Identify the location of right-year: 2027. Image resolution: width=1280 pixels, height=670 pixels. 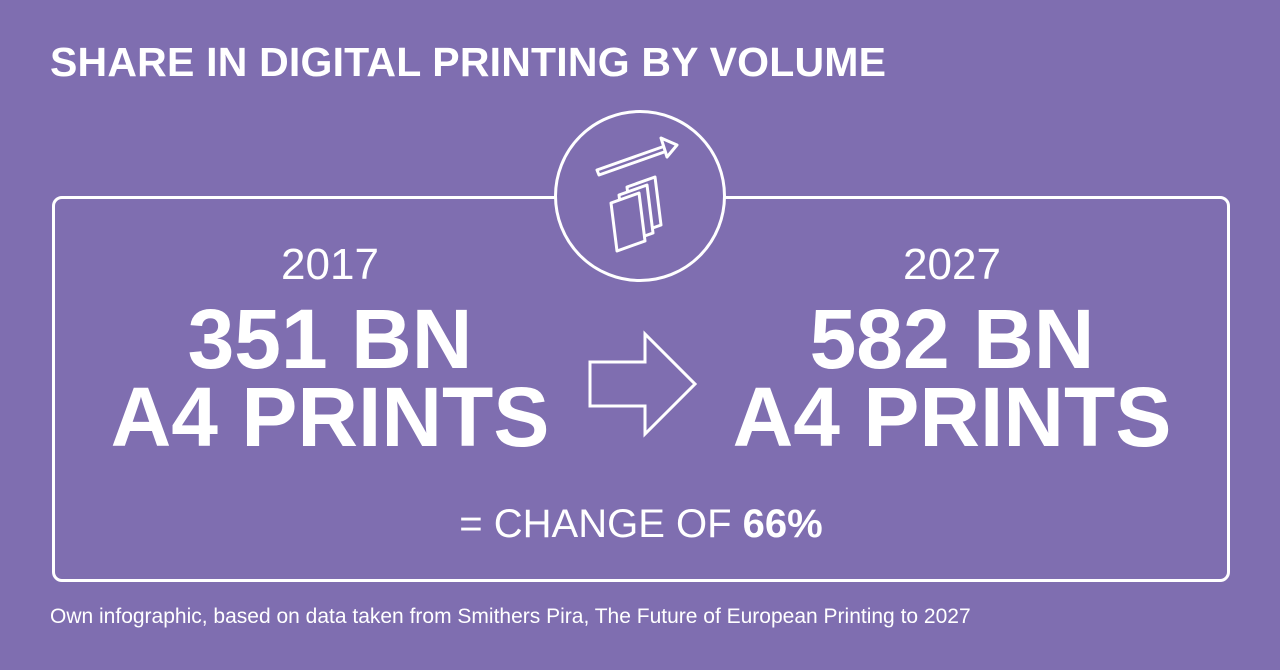
(952, 264).